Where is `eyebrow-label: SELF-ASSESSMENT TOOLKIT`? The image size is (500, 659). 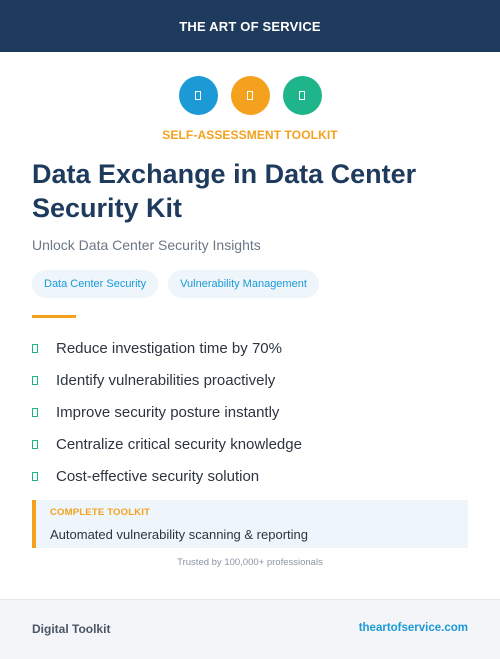
eyebrow-label: SELF-ASSESSMENT TOOLKIT is located at coordinates (250, 135).